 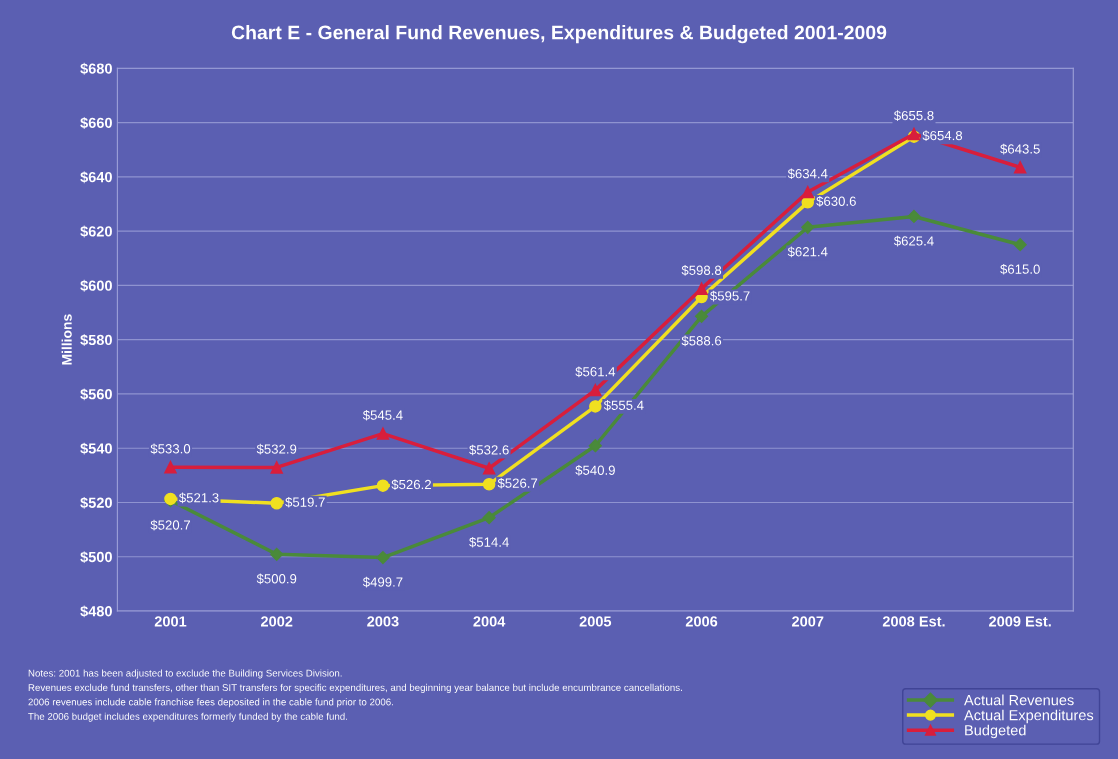 What do you see at coordinates (913, 116) in the screenshot?
I see `data-label: $655.8` at bounding box center [913, 116].